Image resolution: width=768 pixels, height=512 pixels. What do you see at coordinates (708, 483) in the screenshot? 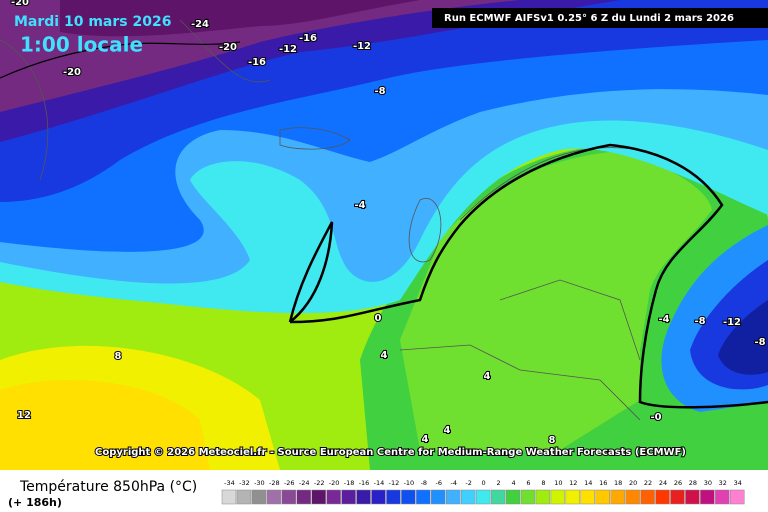
I see `legend-label: 30` at bounding box center [708, 483].